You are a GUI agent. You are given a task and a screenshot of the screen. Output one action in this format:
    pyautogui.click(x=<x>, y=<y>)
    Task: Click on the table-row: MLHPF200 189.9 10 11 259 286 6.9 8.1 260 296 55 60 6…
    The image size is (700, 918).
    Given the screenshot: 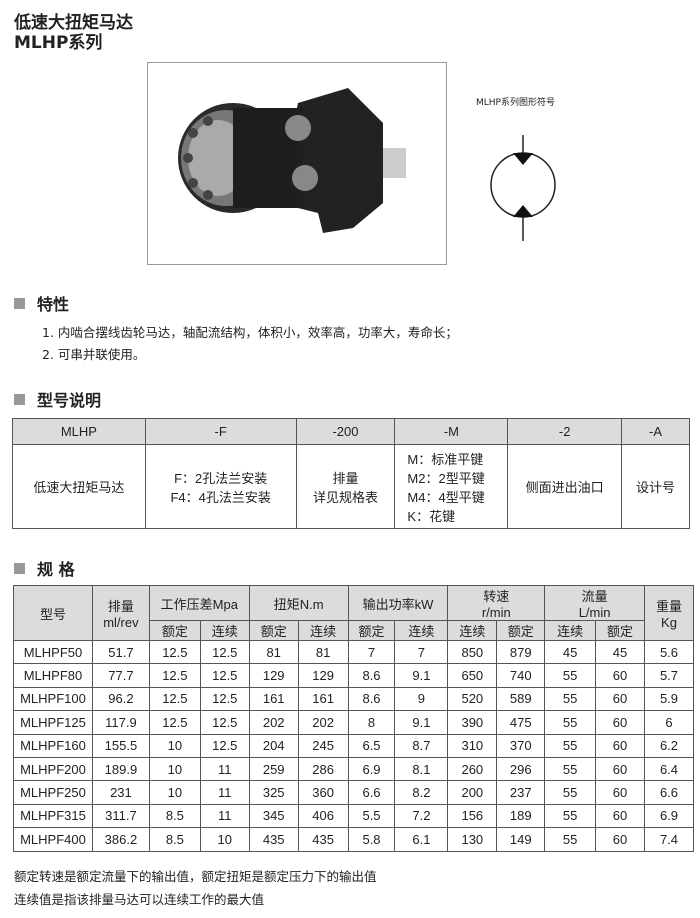 What is the action you would take?
    pyautogui.click(x=354, y=769)
    